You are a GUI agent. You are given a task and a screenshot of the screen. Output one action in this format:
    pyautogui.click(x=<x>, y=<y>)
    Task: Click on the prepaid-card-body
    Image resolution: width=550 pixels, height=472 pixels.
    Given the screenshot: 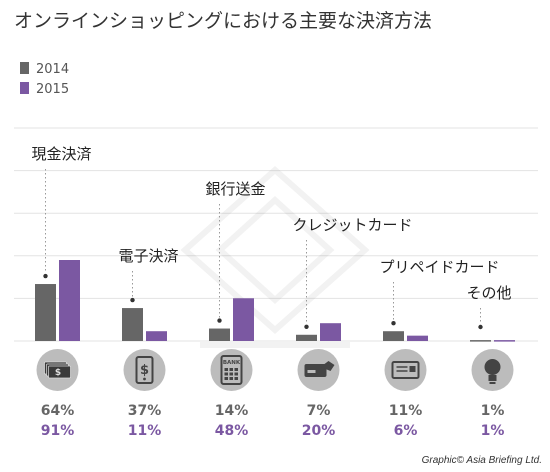 What is the action you would take?
    pyautogui.click(x=405, y=370)
    